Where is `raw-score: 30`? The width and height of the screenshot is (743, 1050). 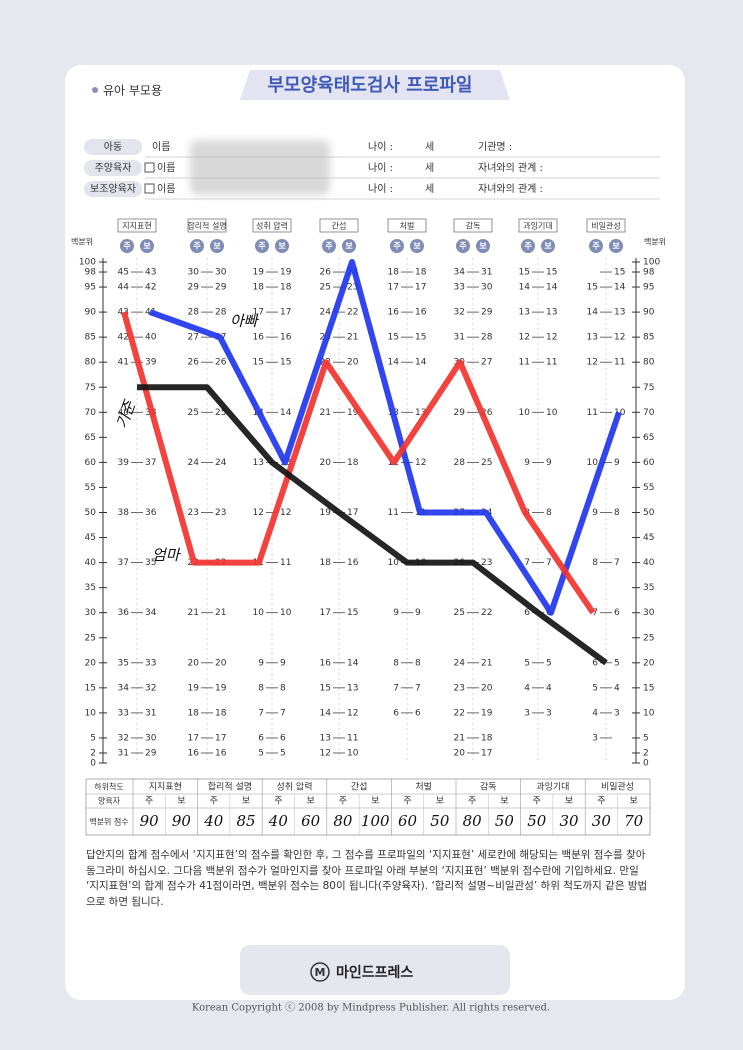 raw-score: 30 is located at coordinates (151, 738).